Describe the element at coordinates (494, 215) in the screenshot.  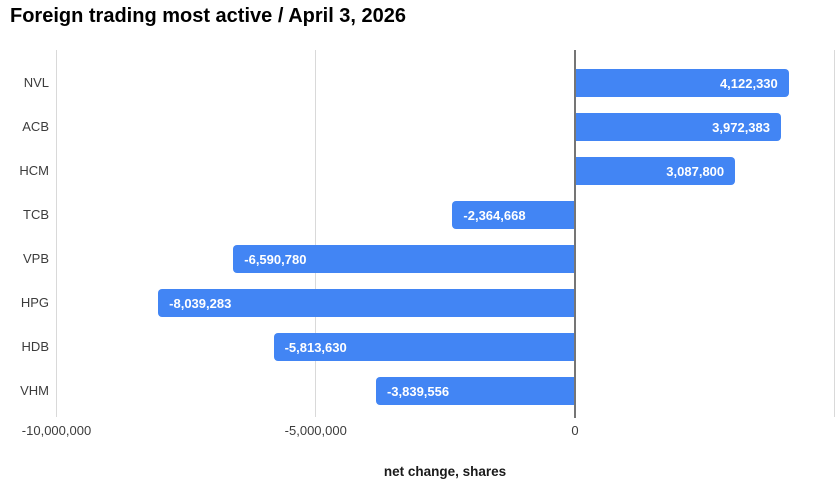
I see `bar-value-label: -2,364,668` at that location.